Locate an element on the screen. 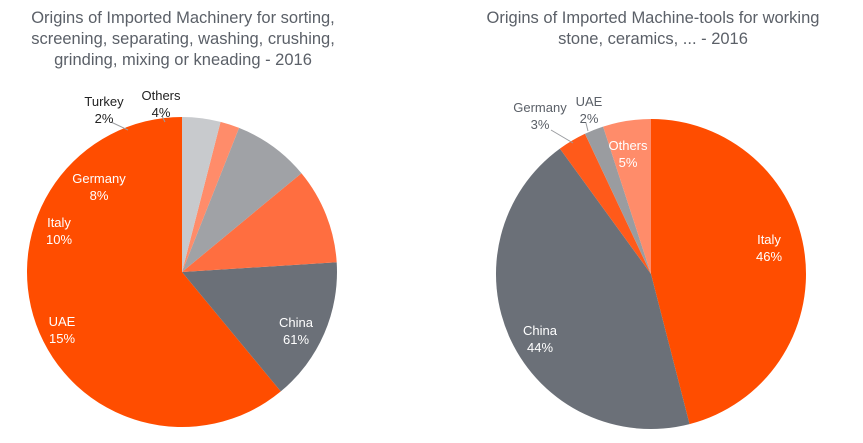 This screenshot has height=443, width=863. slice-label-others: Others 5% is located at coordinates (628, 154).